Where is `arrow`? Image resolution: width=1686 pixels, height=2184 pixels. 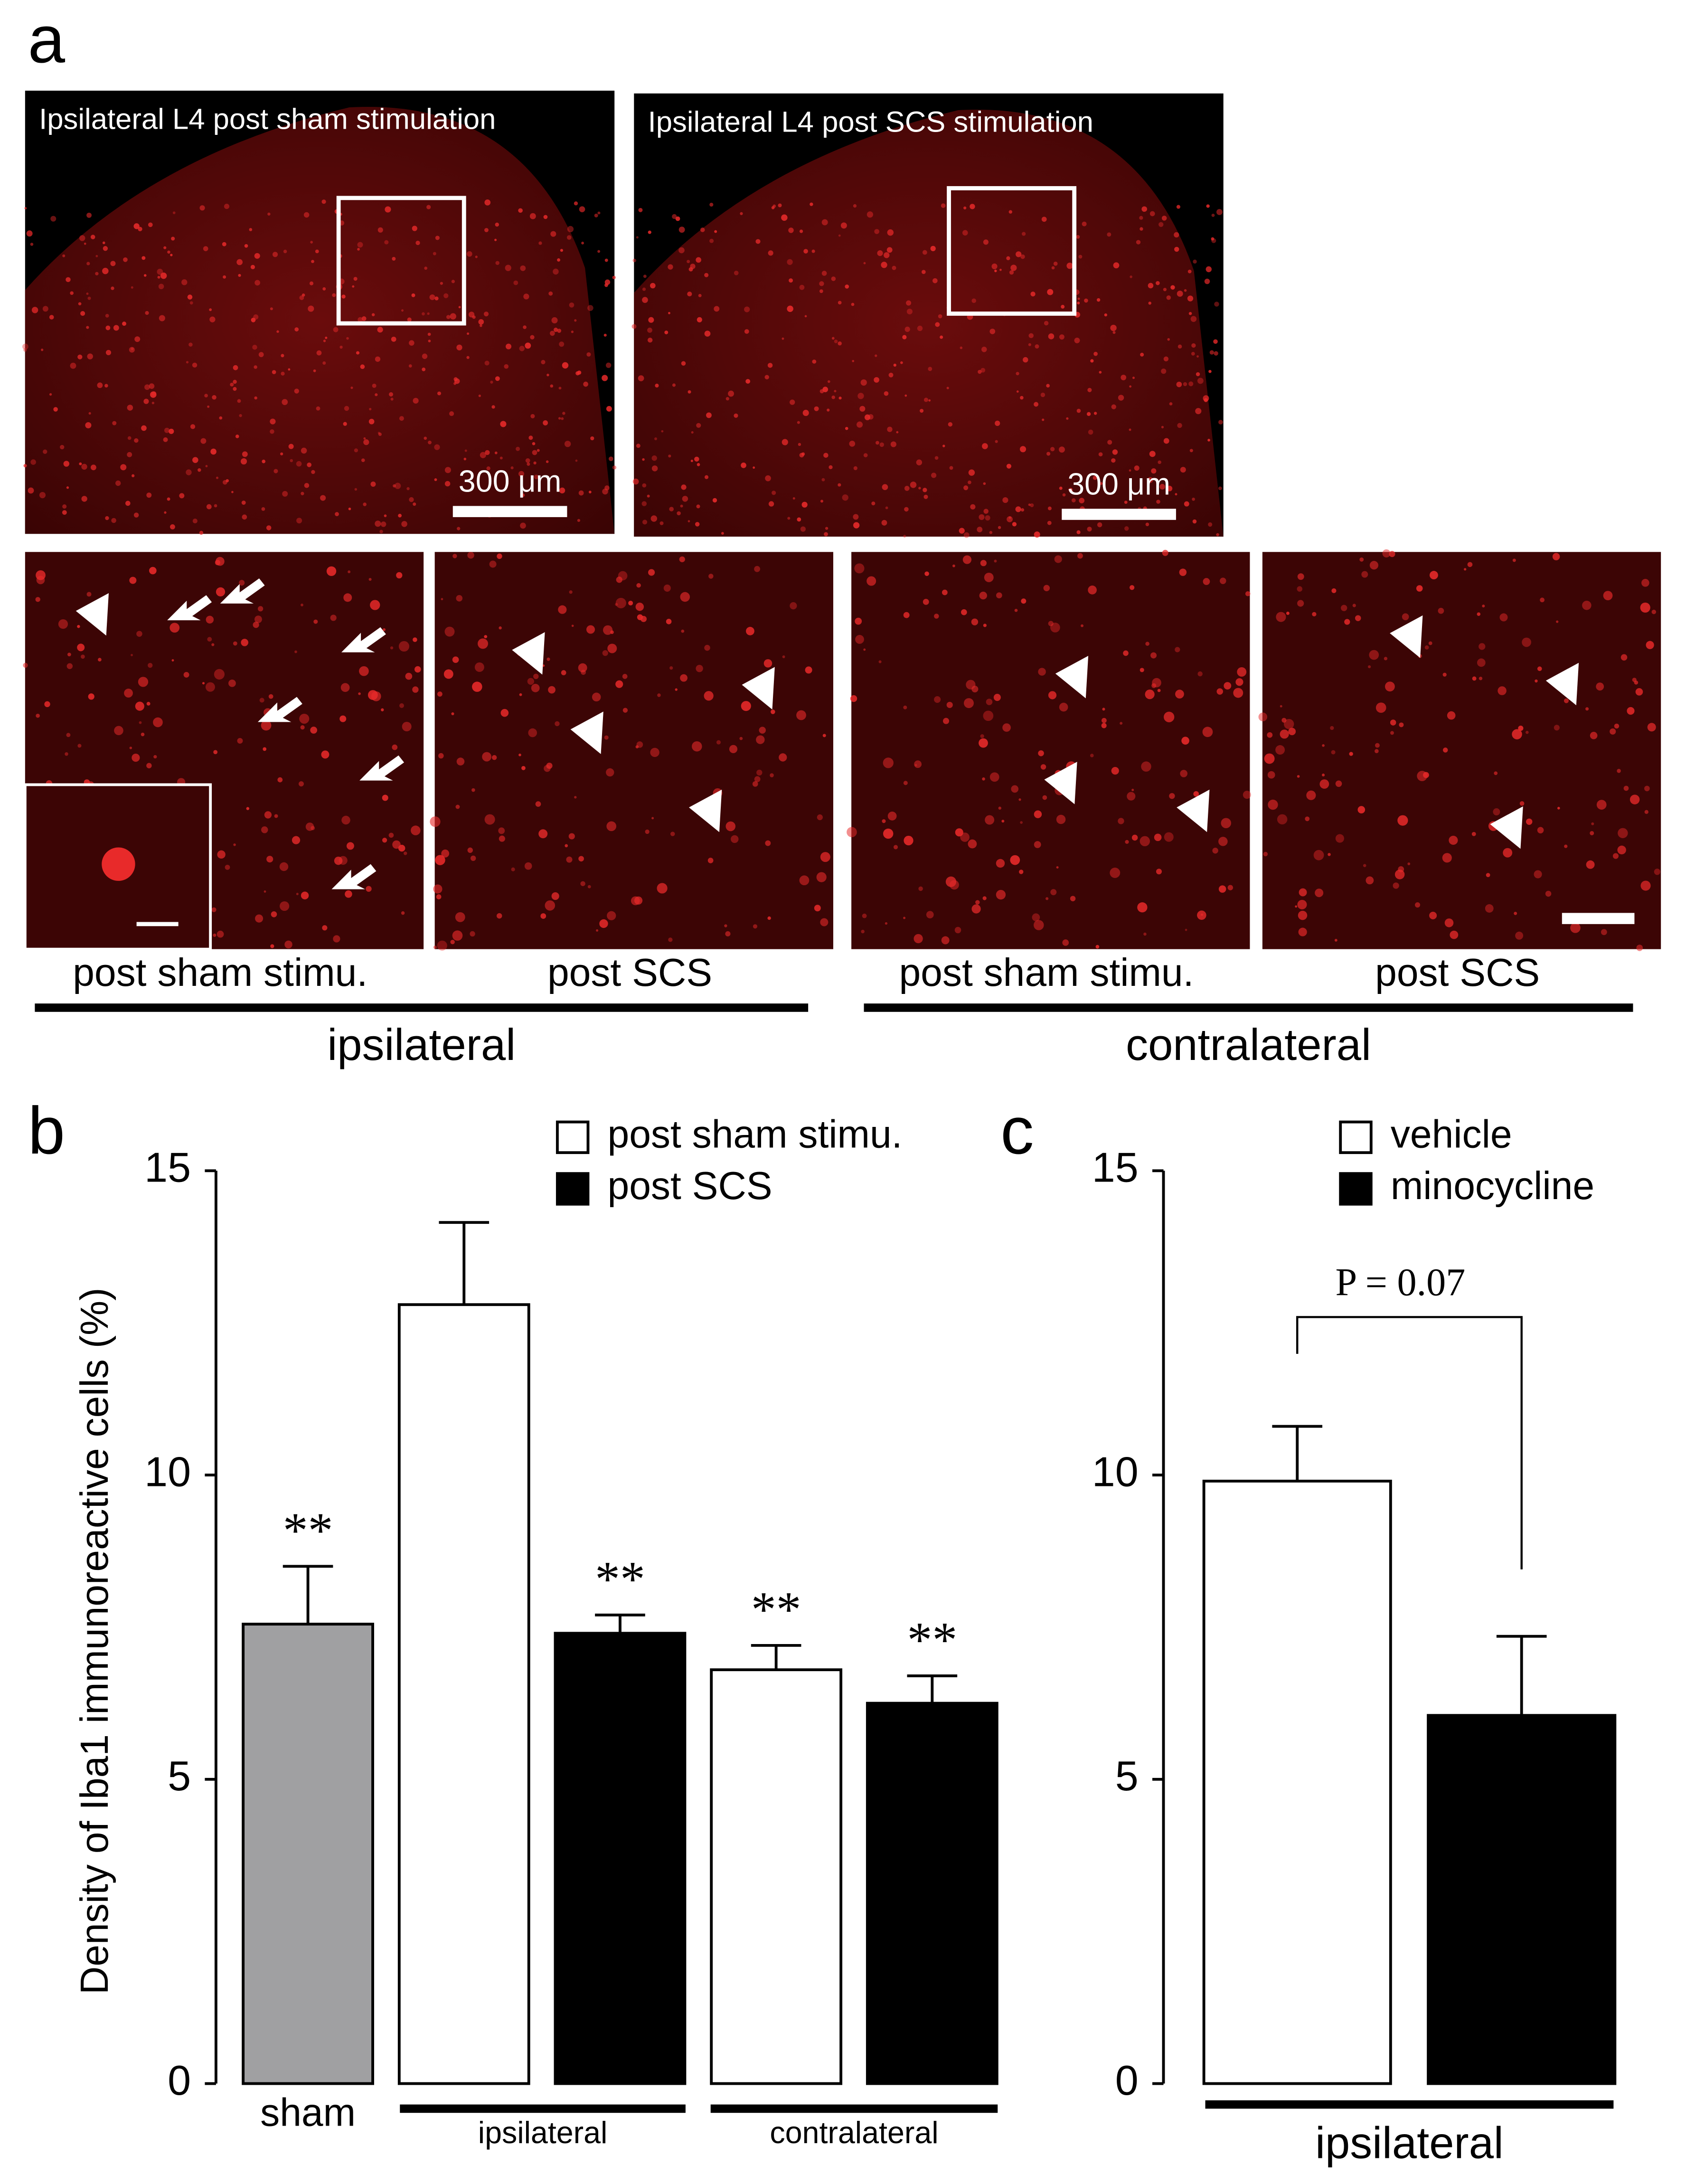
arrow is located at coordinates (363, 639).